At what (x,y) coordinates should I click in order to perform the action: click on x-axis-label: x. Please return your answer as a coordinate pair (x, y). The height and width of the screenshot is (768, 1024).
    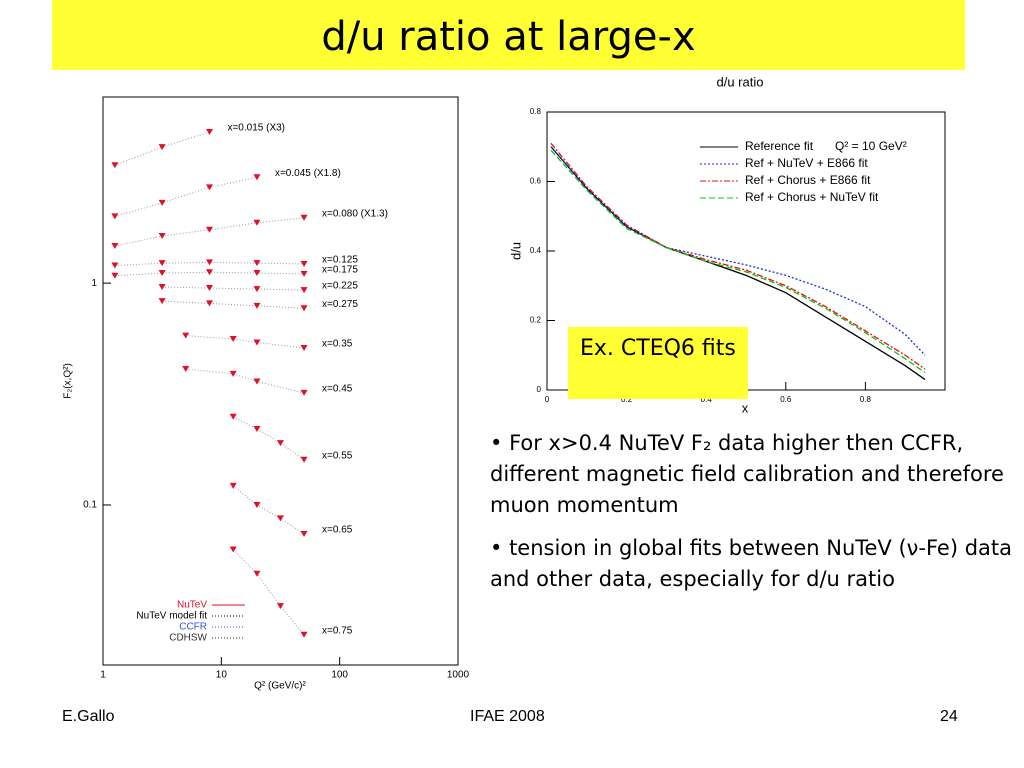
    Looking at the image, I should click on (745, 407).